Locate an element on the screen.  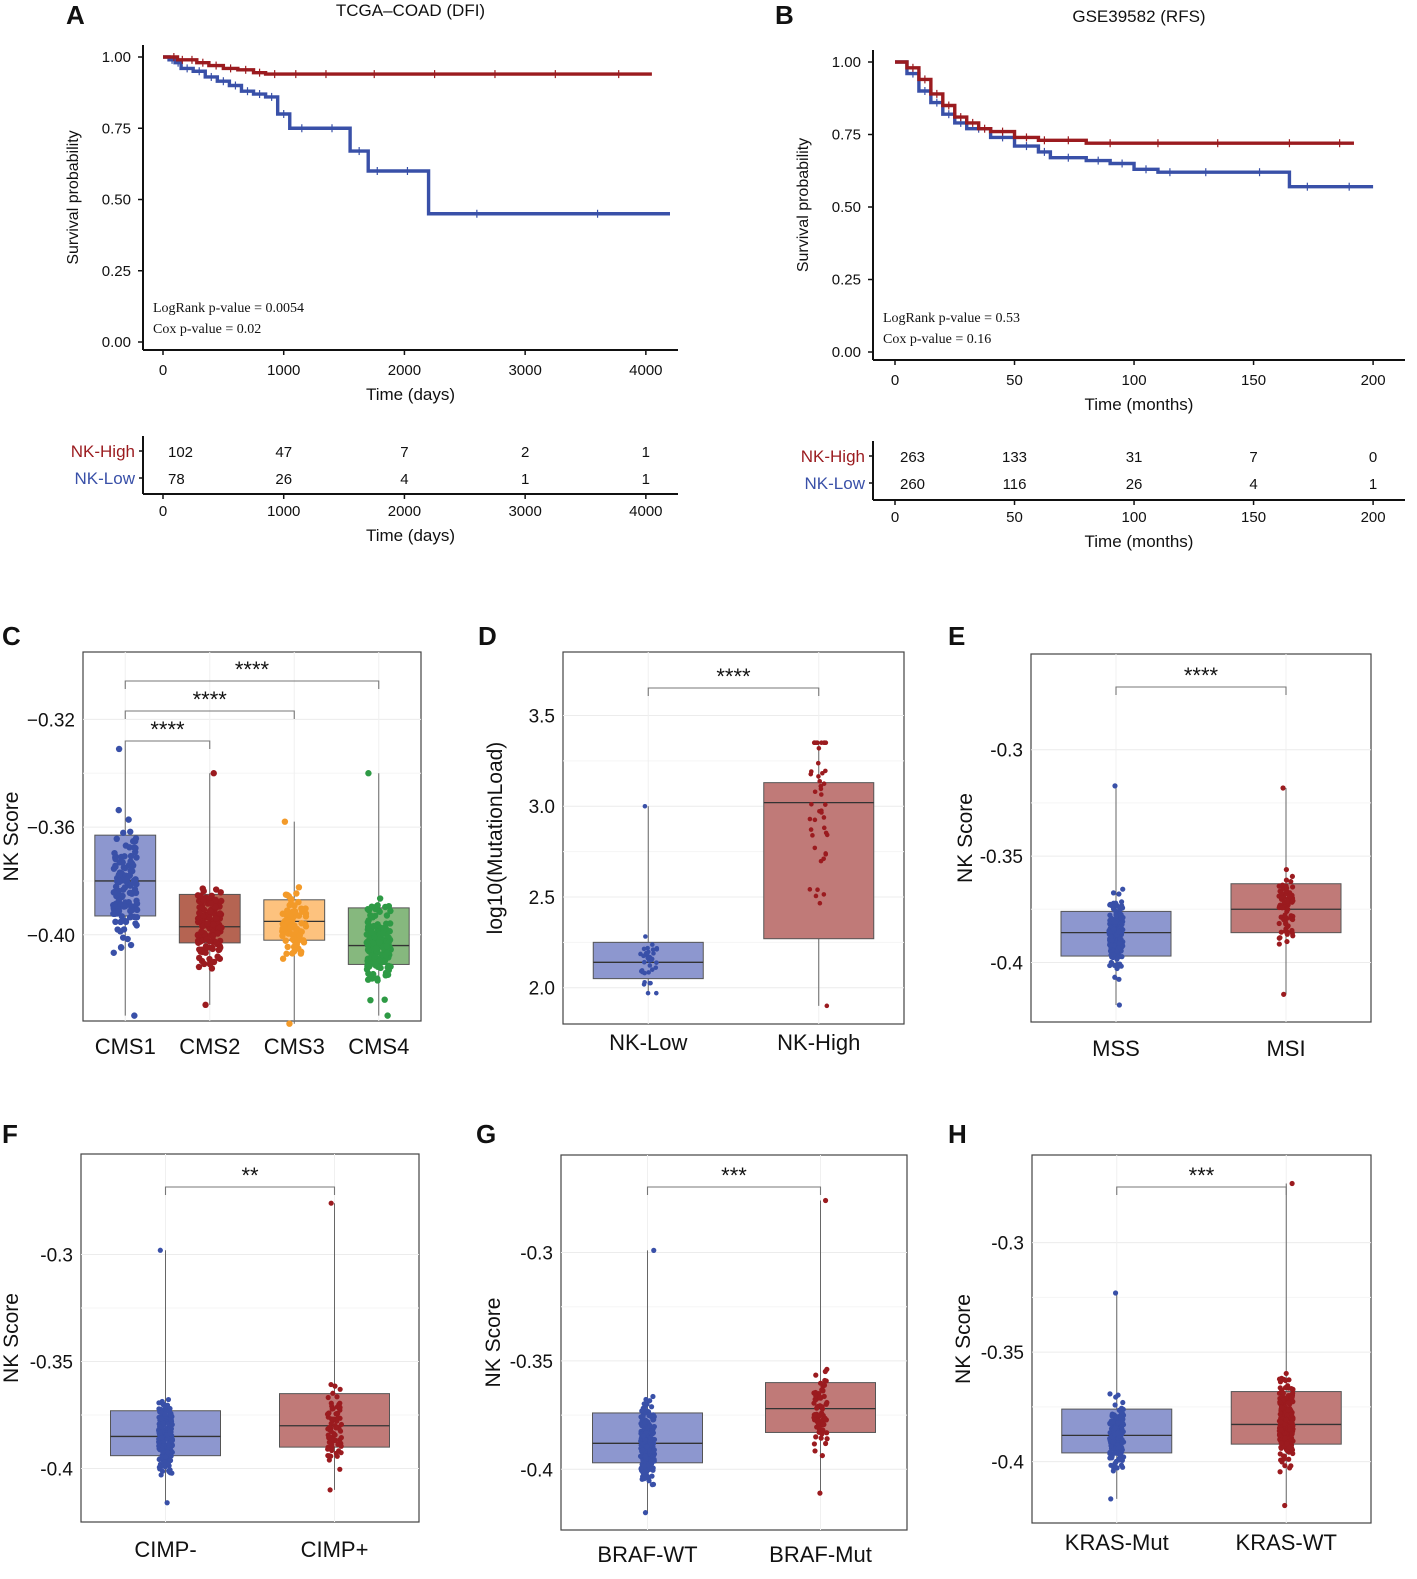
category-label-nk-low: NK-Low is located at coordinates (648, 1042).